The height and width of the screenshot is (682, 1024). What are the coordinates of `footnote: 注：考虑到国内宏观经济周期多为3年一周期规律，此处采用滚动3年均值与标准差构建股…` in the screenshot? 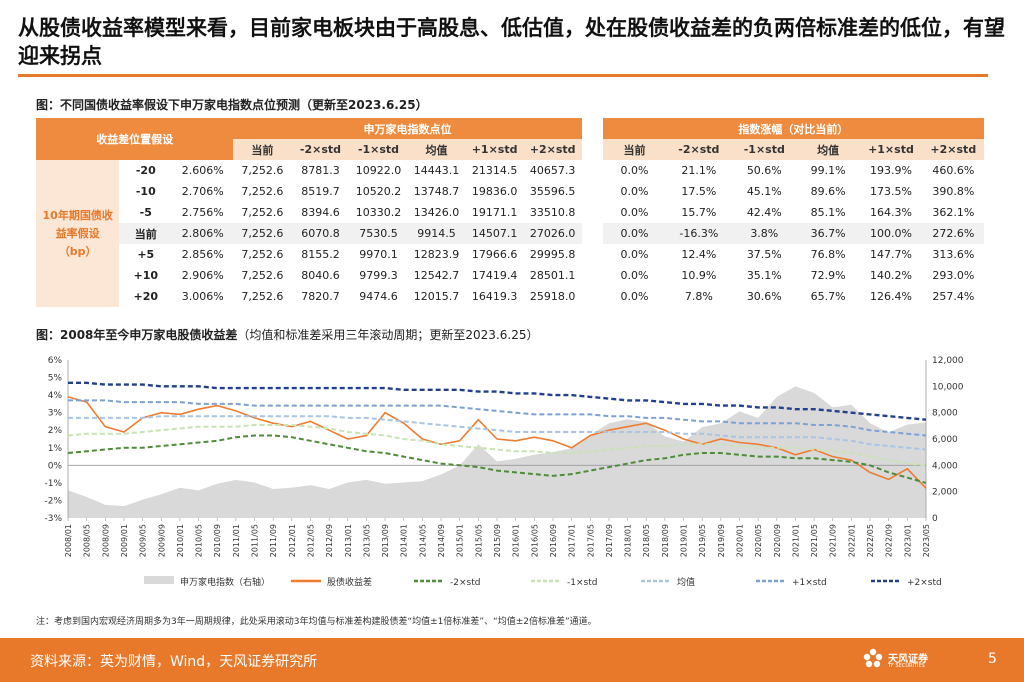 It's located at (316, 622).